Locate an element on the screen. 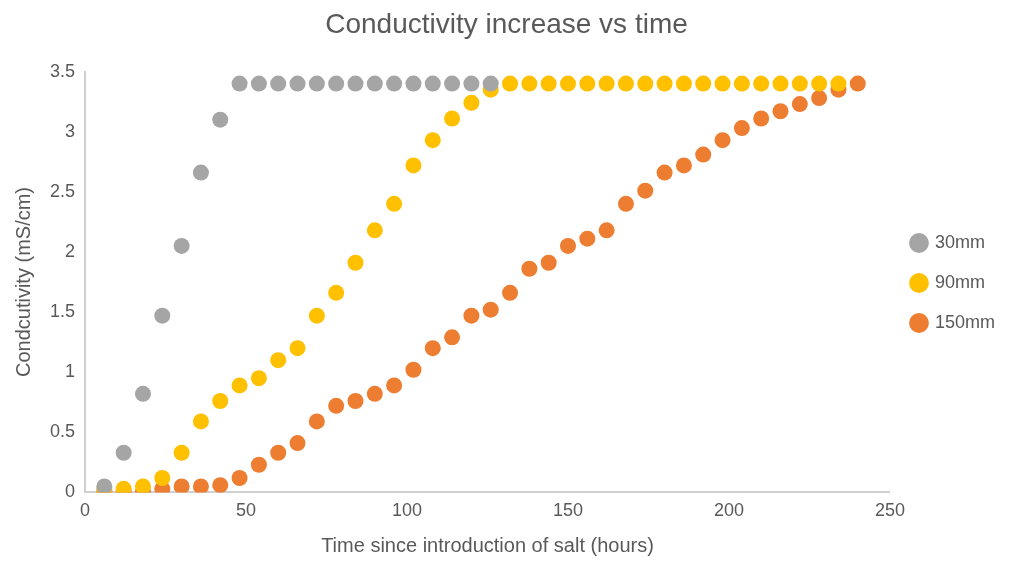  x-tick-label: 0 is located at coordinates (85, 510).